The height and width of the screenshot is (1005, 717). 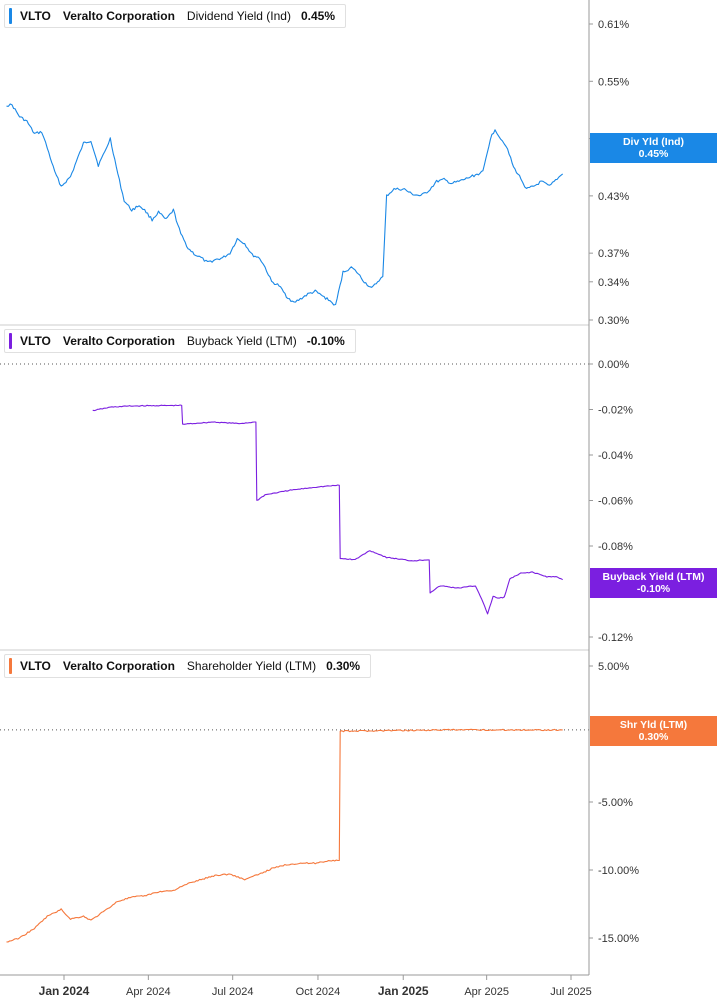 What do you see at coordinates (613, 365) in the screenshot?
I see `y-tick-label: 0.00%` at bounding box center [613, 365].